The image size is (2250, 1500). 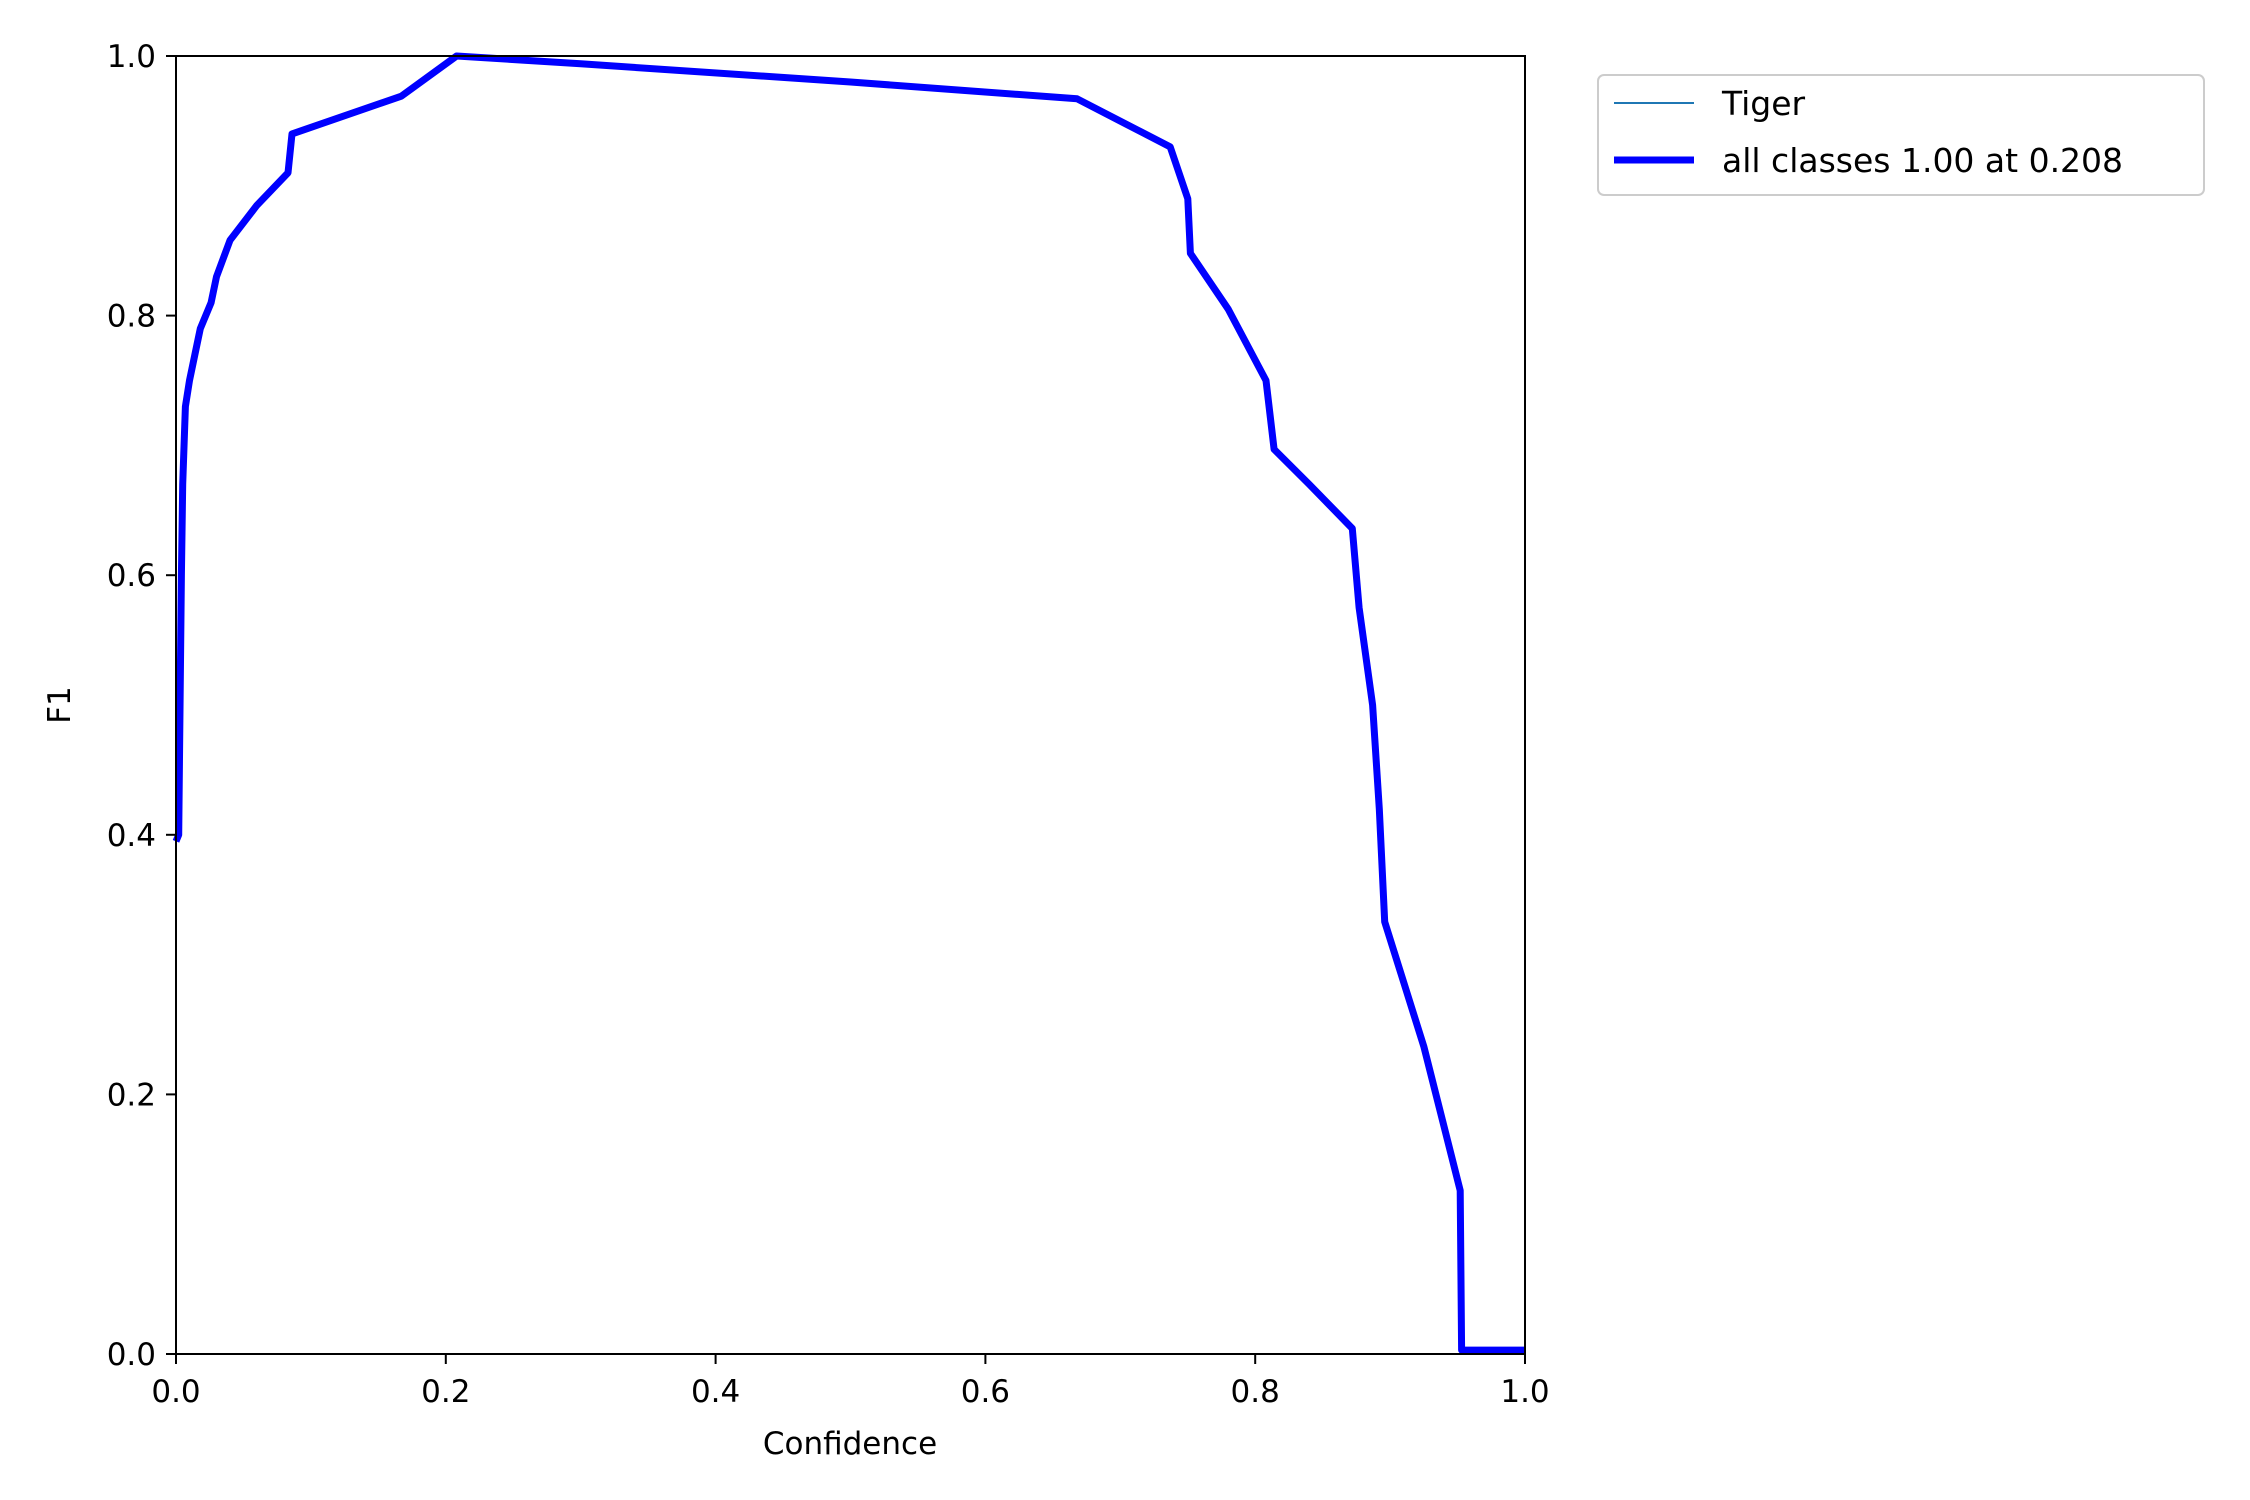 I want to click on y-tick-label: 1.0, so click(x=131, y=57).